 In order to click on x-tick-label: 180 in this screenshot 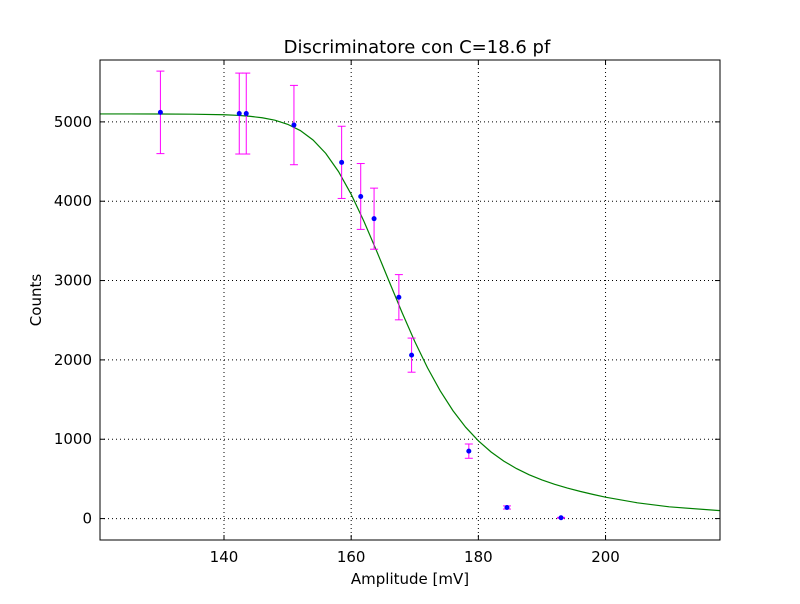, I will do `click(478, 557)`.